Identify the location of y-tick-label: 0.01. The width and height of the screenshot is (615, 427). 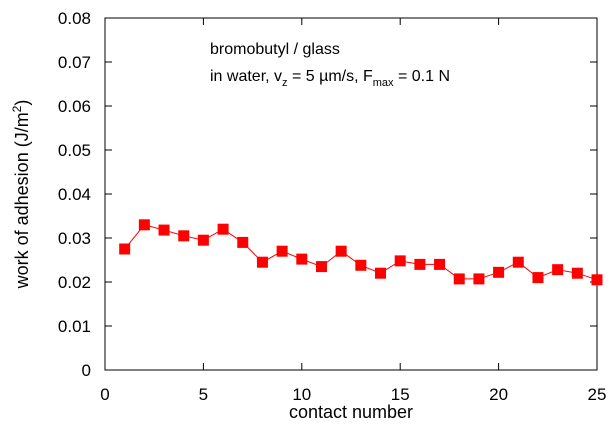
(74, 326).